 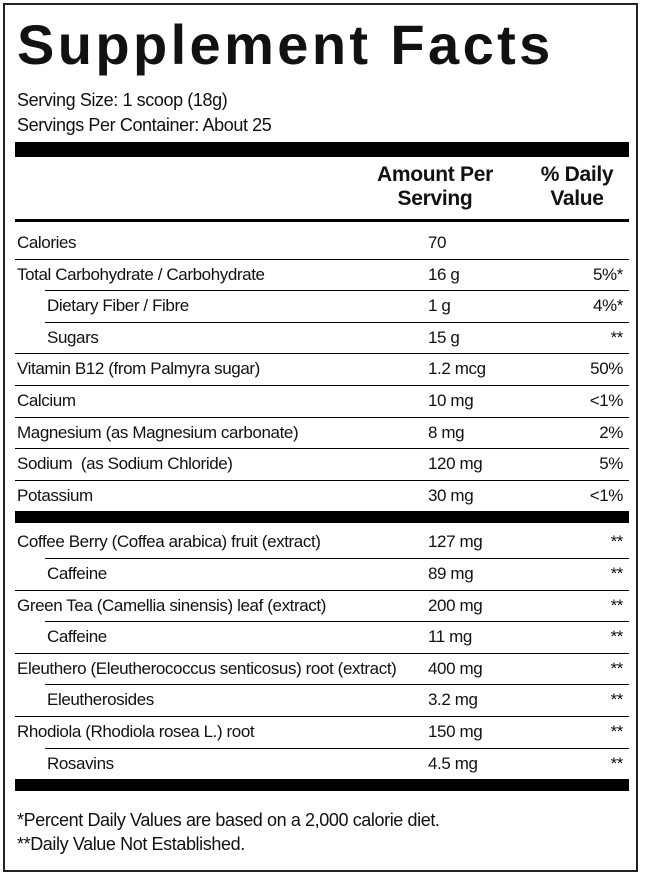 I want to click on amount: 400 mg, so click(x=455, y=668).